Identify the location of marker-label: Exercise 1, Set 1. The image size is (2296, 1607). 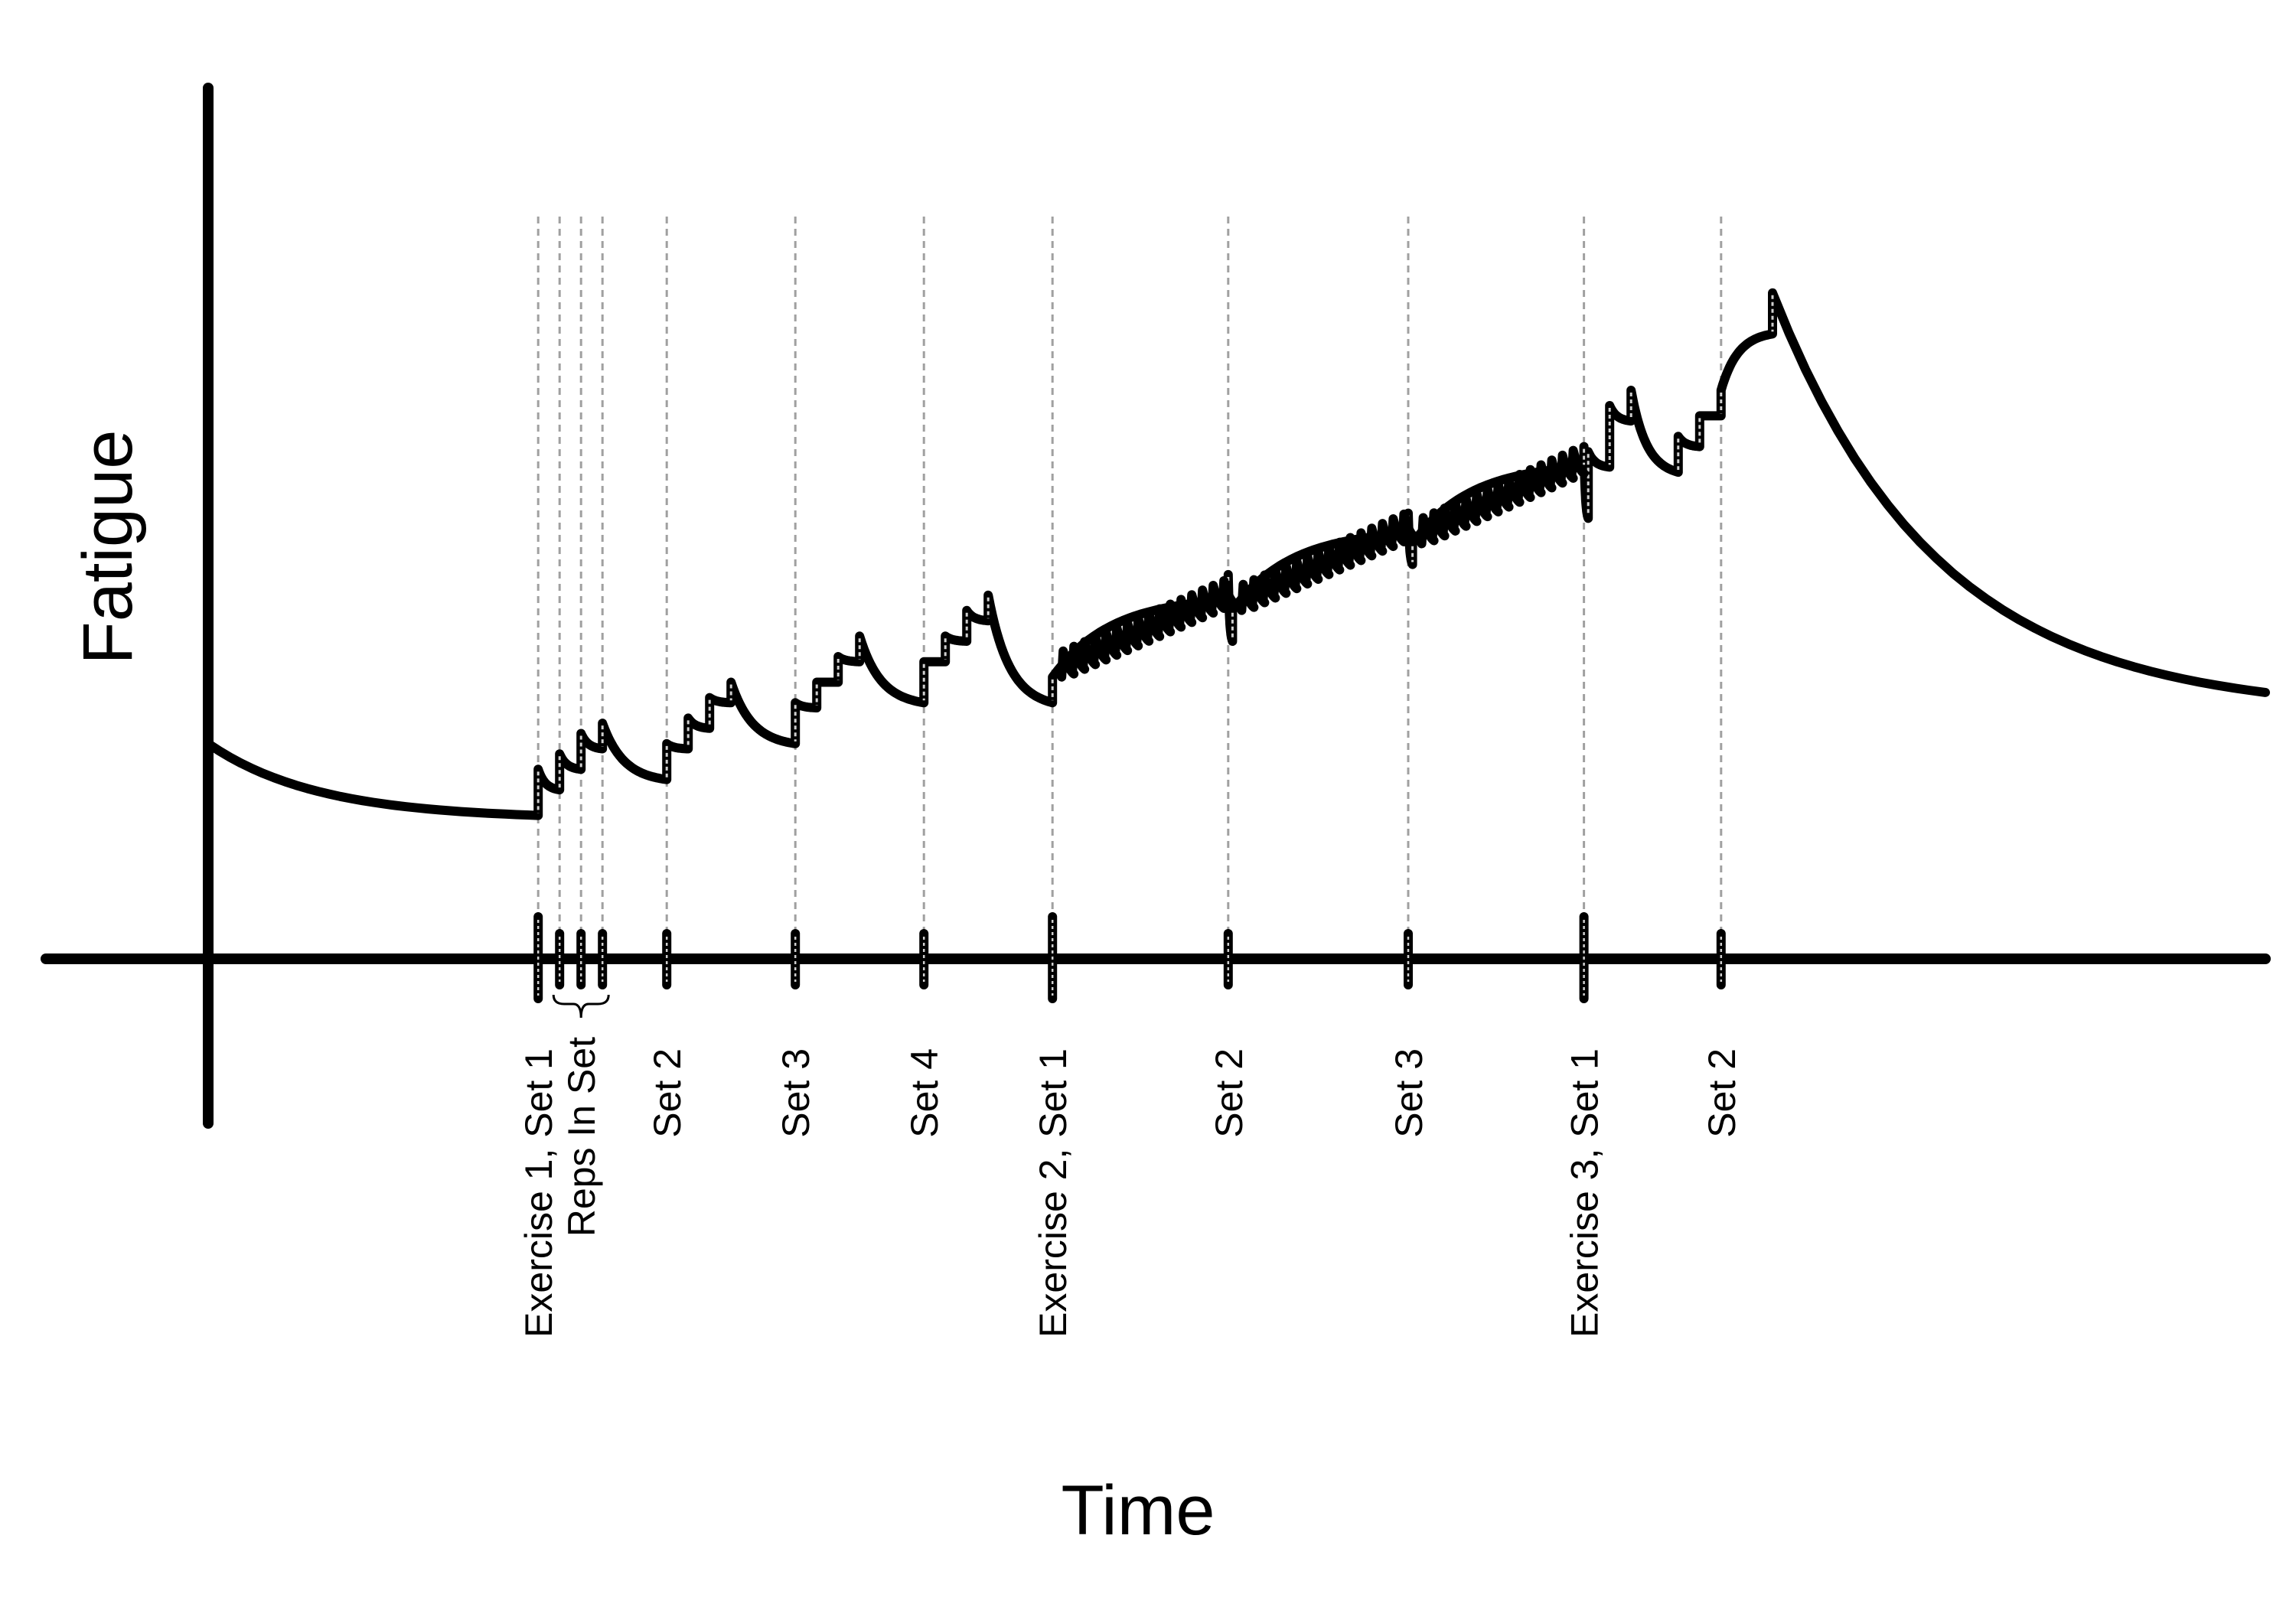
(538, 1193).